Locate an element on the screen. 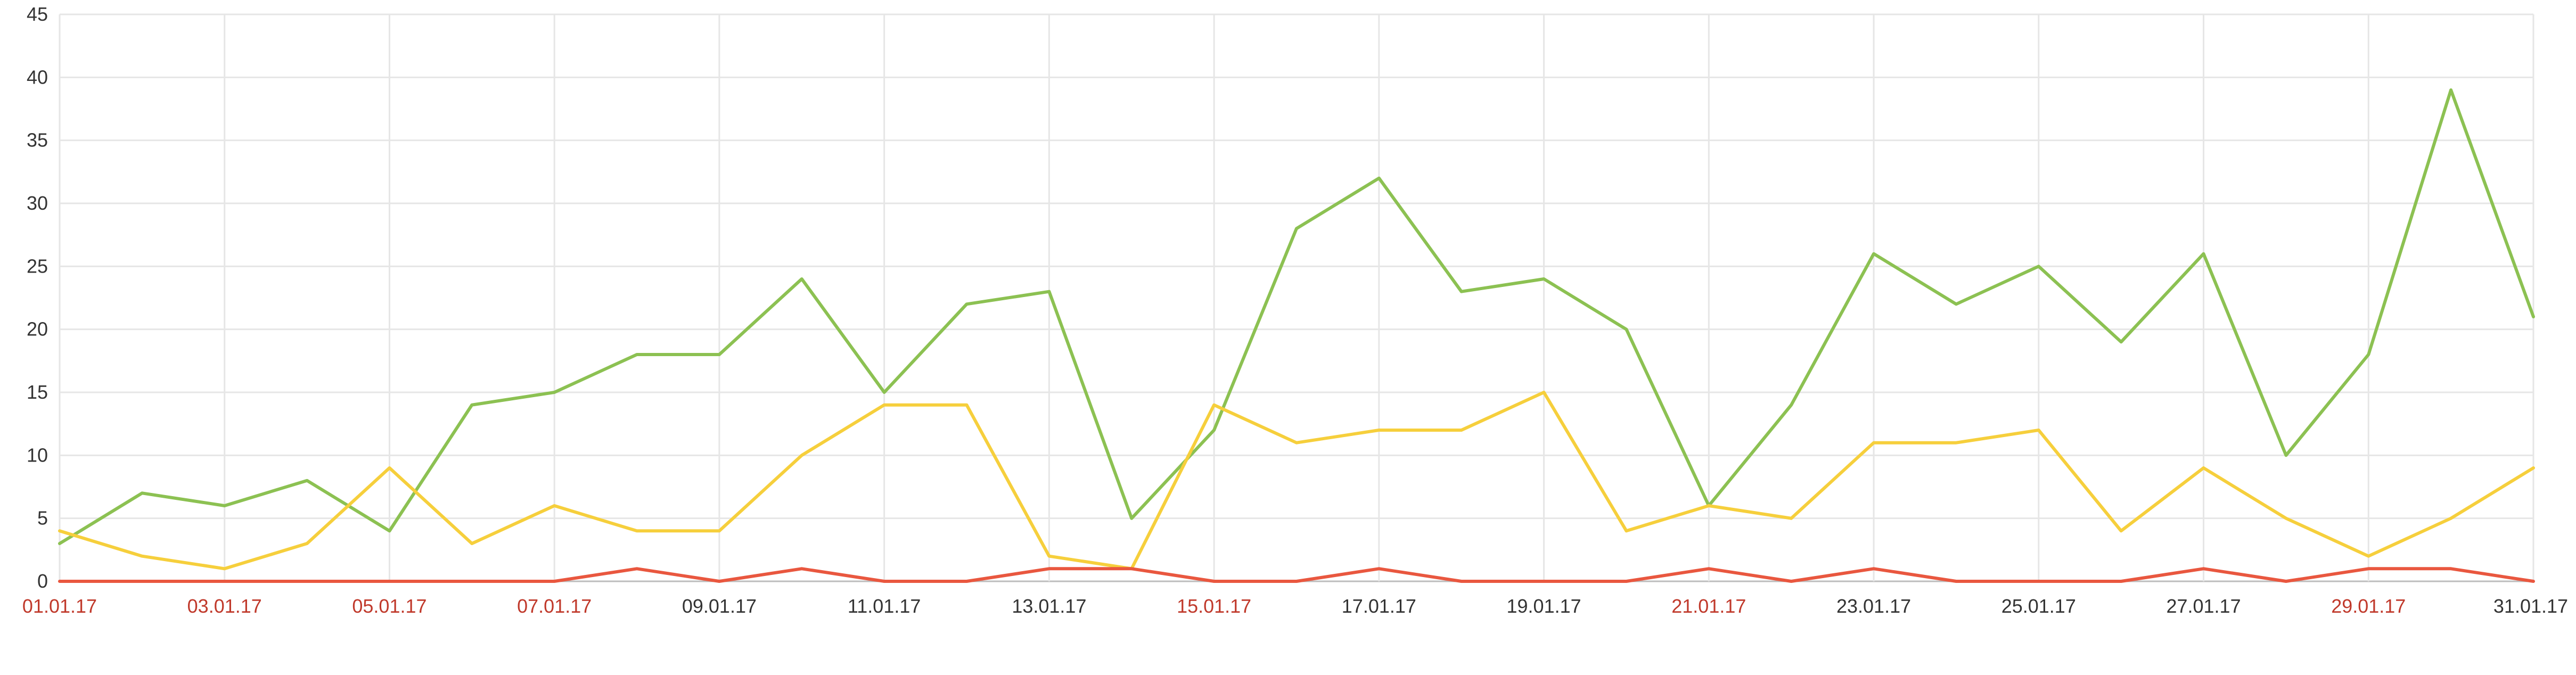  x-tick-label: 13.01.17 is located at coordinates (1049, 606).